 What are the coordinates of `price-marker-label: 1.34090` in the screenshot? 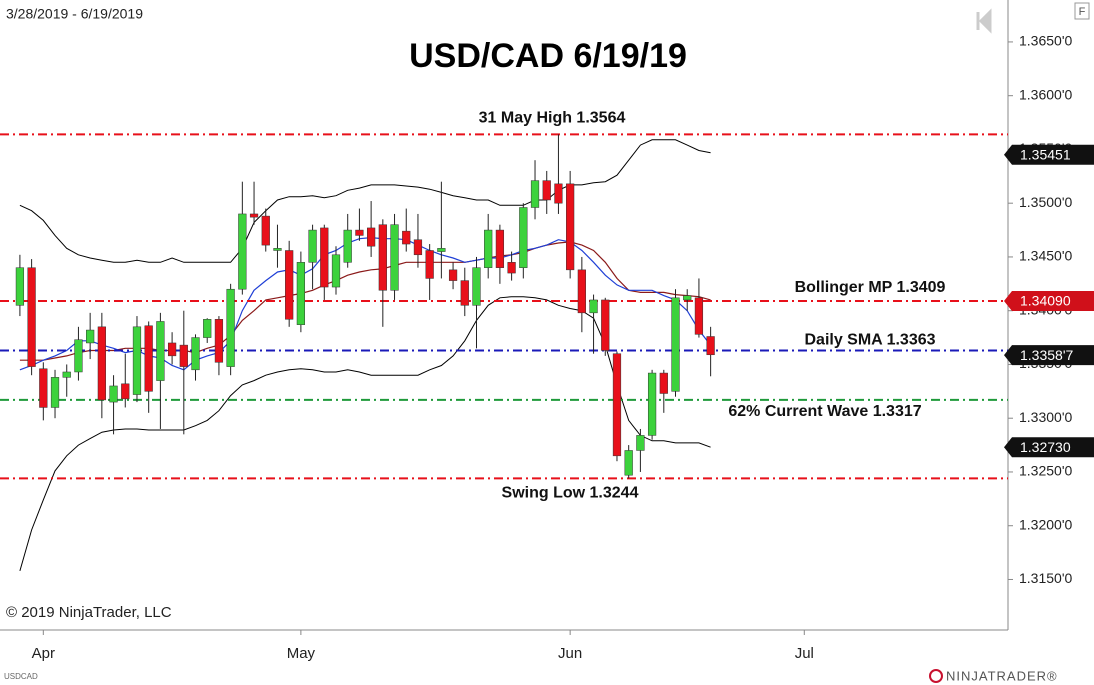 It's located at (1045, 301).